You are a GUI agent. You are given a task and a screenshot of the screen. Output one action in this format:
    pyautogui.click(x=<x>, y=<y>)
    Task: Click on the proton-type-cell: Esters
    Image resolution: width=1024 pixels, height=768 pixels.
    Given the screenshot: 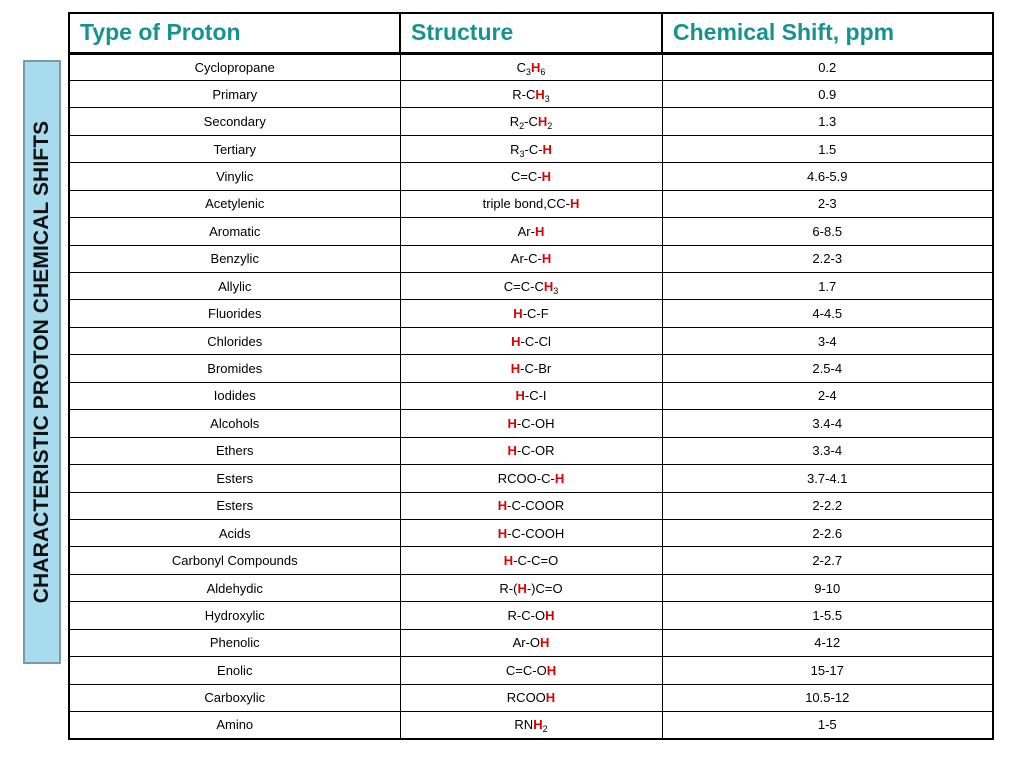 What is the action you would take?
    pyautogui.click(x=234, y=505)
    